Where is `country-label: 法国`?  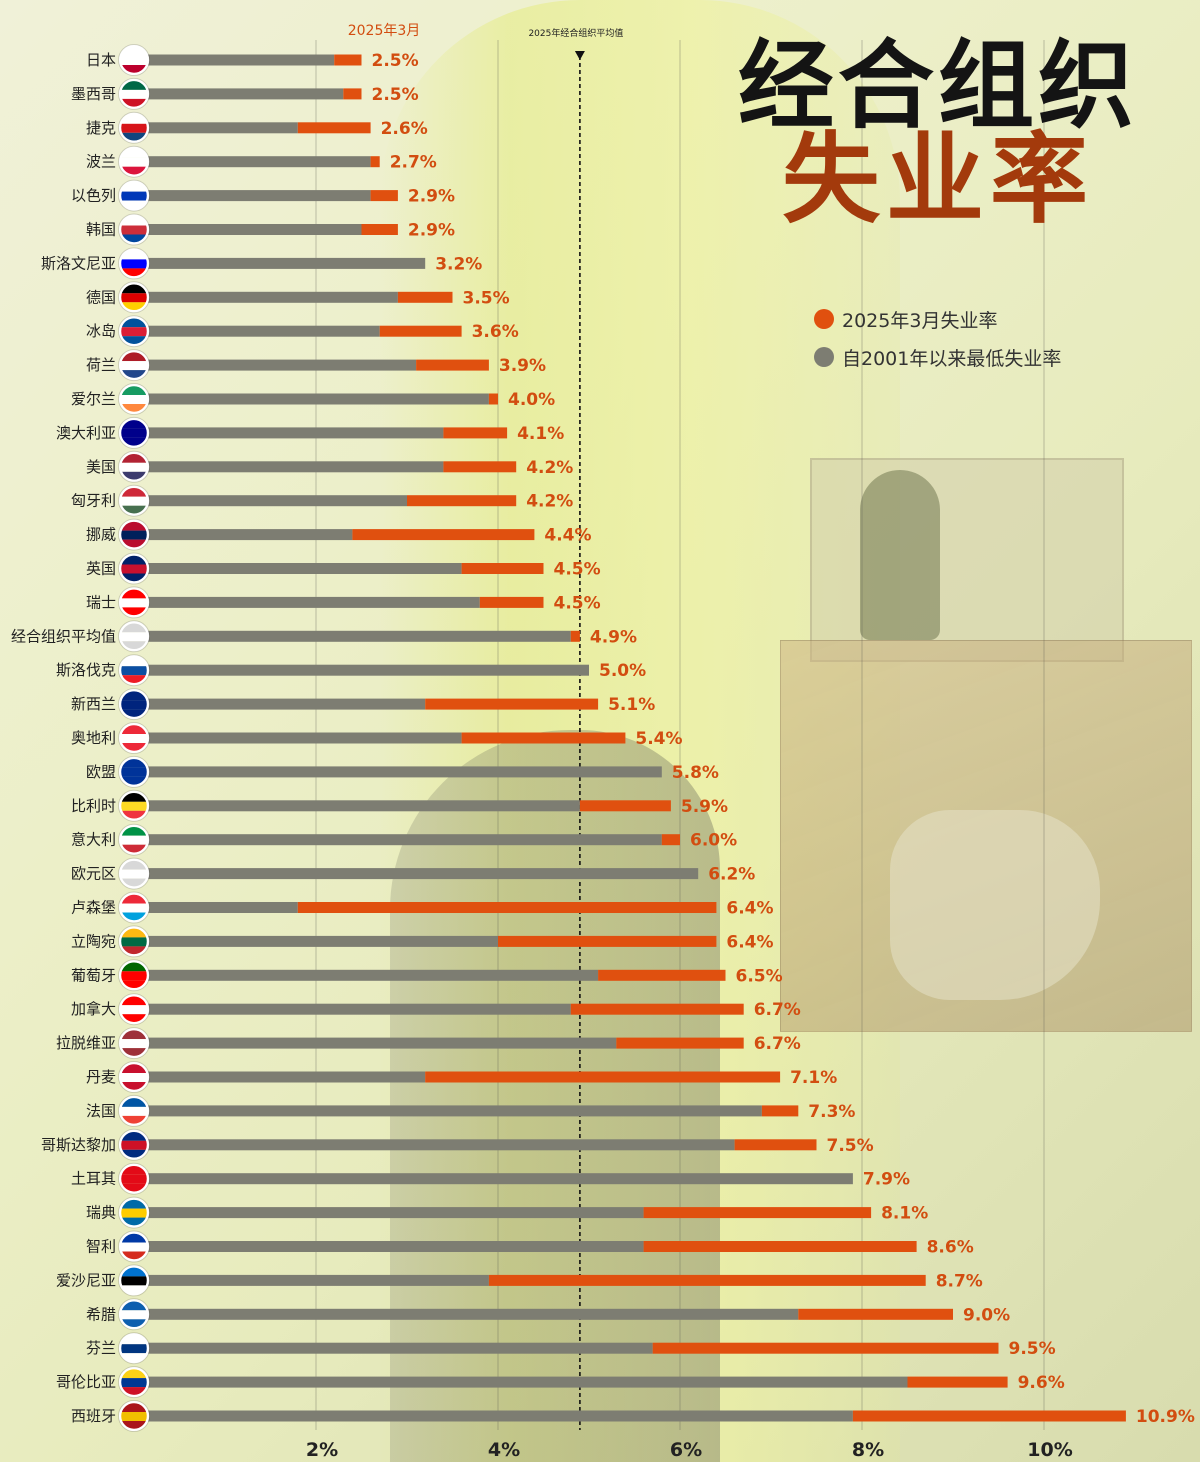 country-label: 法国 is located at coordinates (101, 1111).